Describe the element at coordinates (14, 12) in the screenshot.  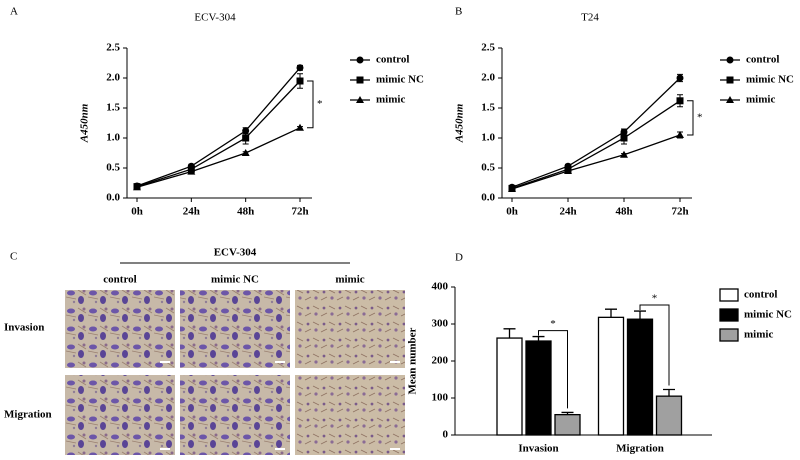
I see `panel-letter: A` at that location.